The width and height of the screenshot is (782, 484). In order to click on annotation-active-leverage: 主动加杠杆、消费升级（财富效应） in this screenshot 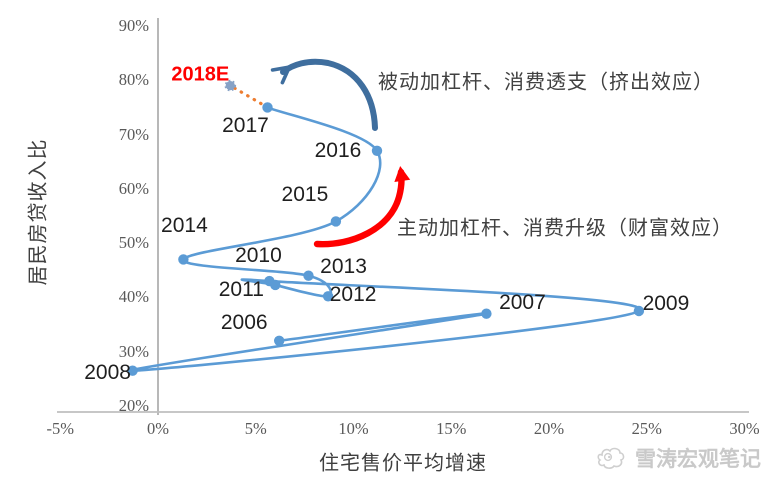, I will do `click(565, 228)`.